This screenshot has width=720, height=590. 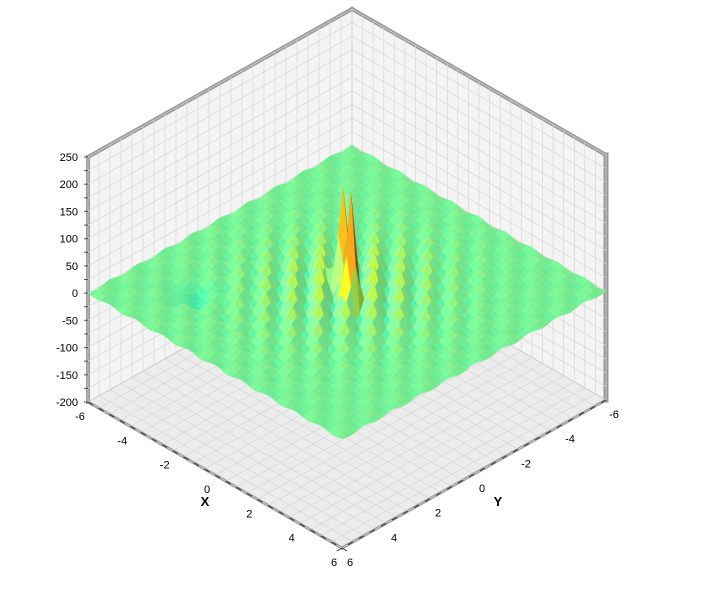 I want to click on x-tick-label: 4, so click(x=292, y=539).